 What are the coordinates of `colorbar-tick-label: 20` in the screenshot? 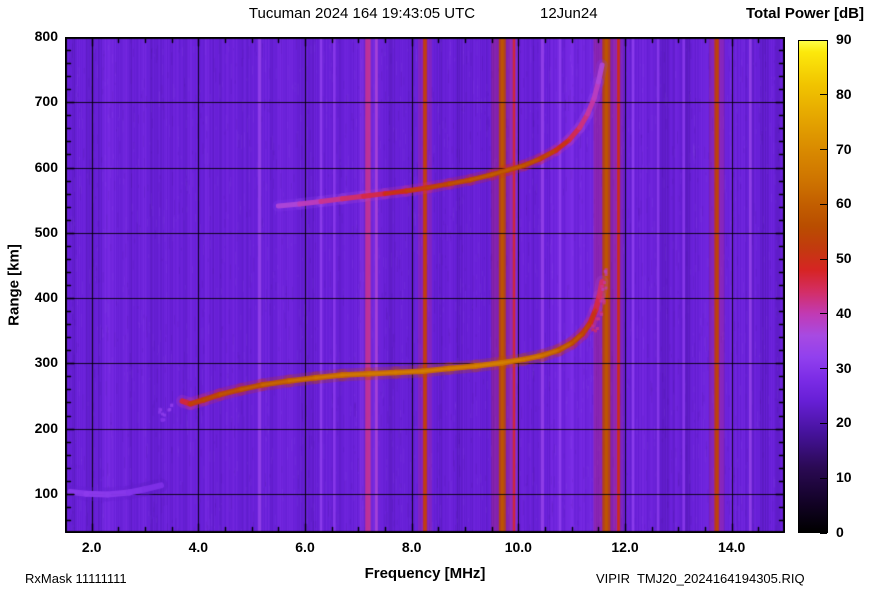 It's located at (844, 422).